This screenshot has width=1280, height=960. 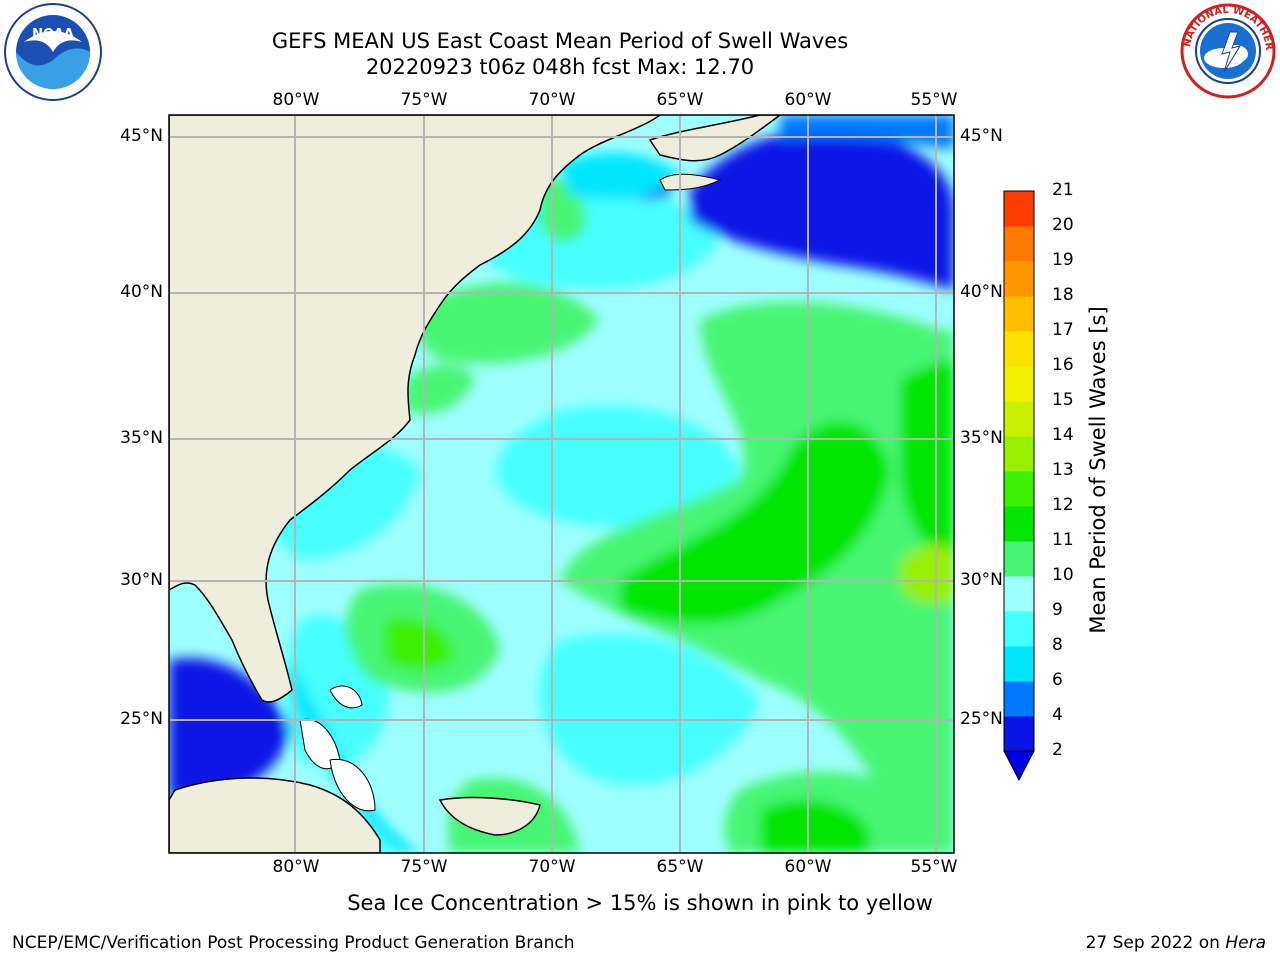 I want to click on lon-tick-top-70w: 70°W, so click(x=552, y=100).